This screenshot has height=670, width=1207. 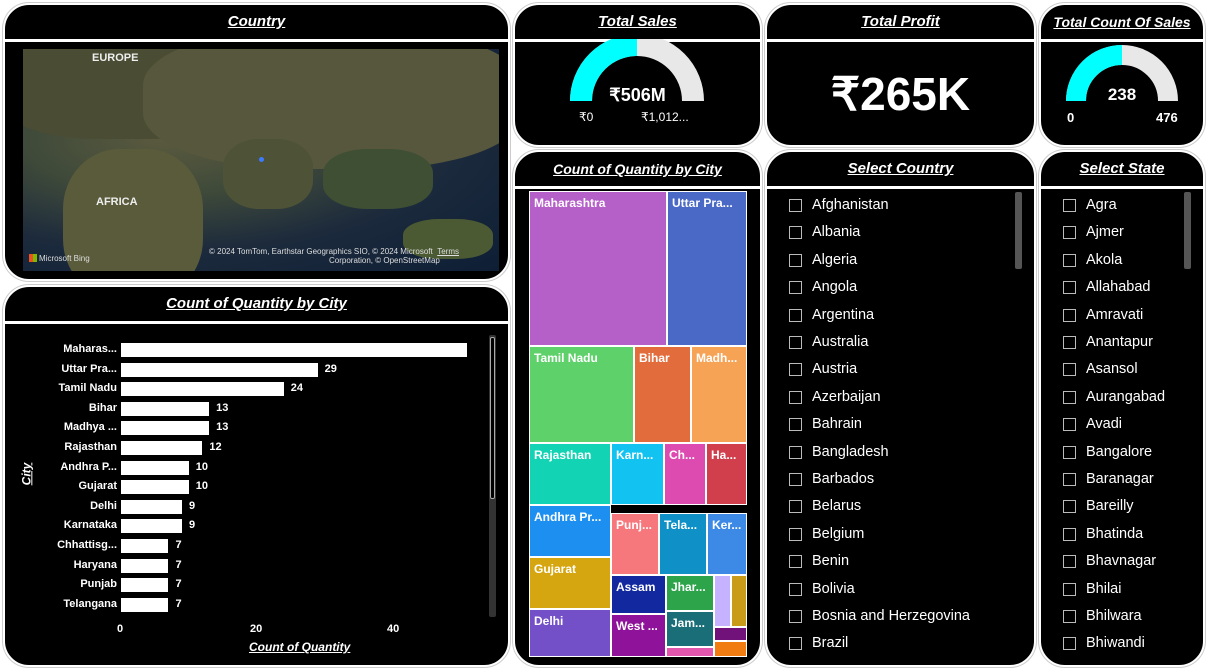 I want to click on bar-chart-xlabel: Count of Quantity, so click(x=300, y=647).